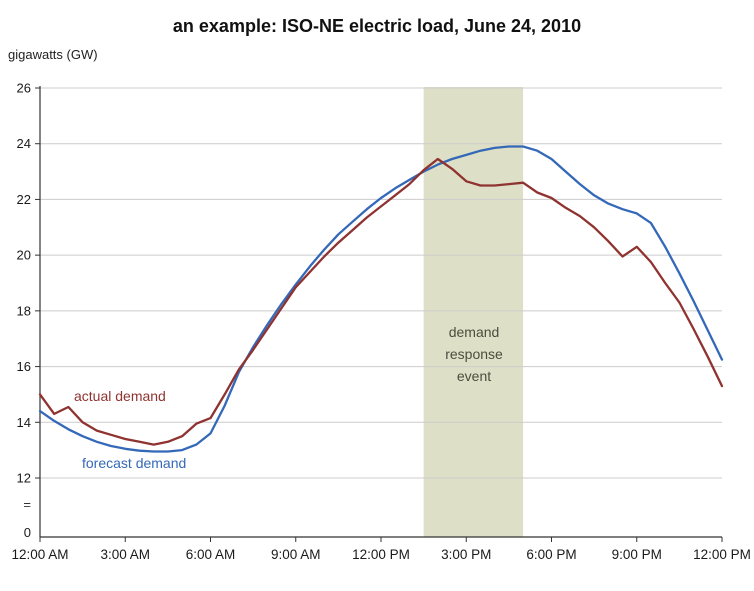  I want to click on actual-demand-label: actual demand, so click(120, 396).